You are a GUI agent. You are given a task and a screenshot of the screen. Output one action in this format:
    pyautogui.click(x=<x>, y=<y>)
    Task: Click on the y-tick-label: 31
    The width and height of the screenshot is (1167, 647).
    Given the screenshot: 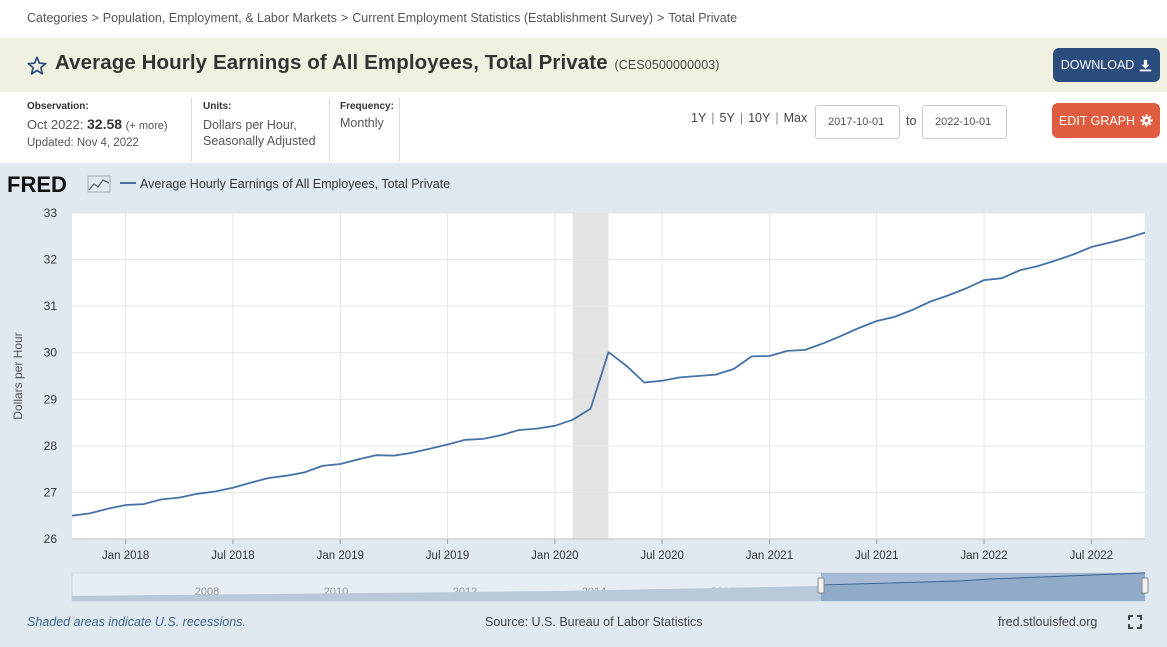 What is the action you would take?
    pyautogui.click(x=51, y=306)
    